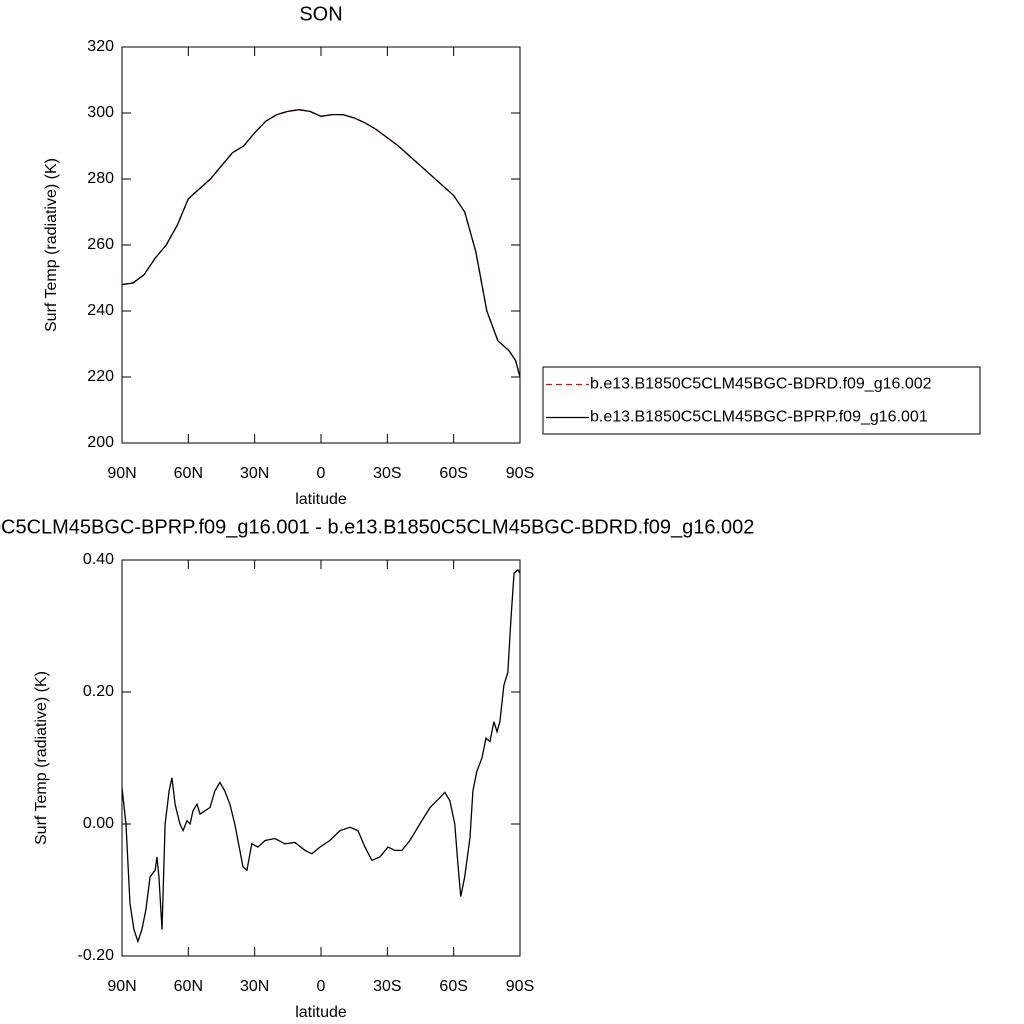 The image size is (1024, 1024). What do you see at coordinates (100, 178) in the screenshot?
I see `y-tick-label: 280` at bounding box center [100, 178].